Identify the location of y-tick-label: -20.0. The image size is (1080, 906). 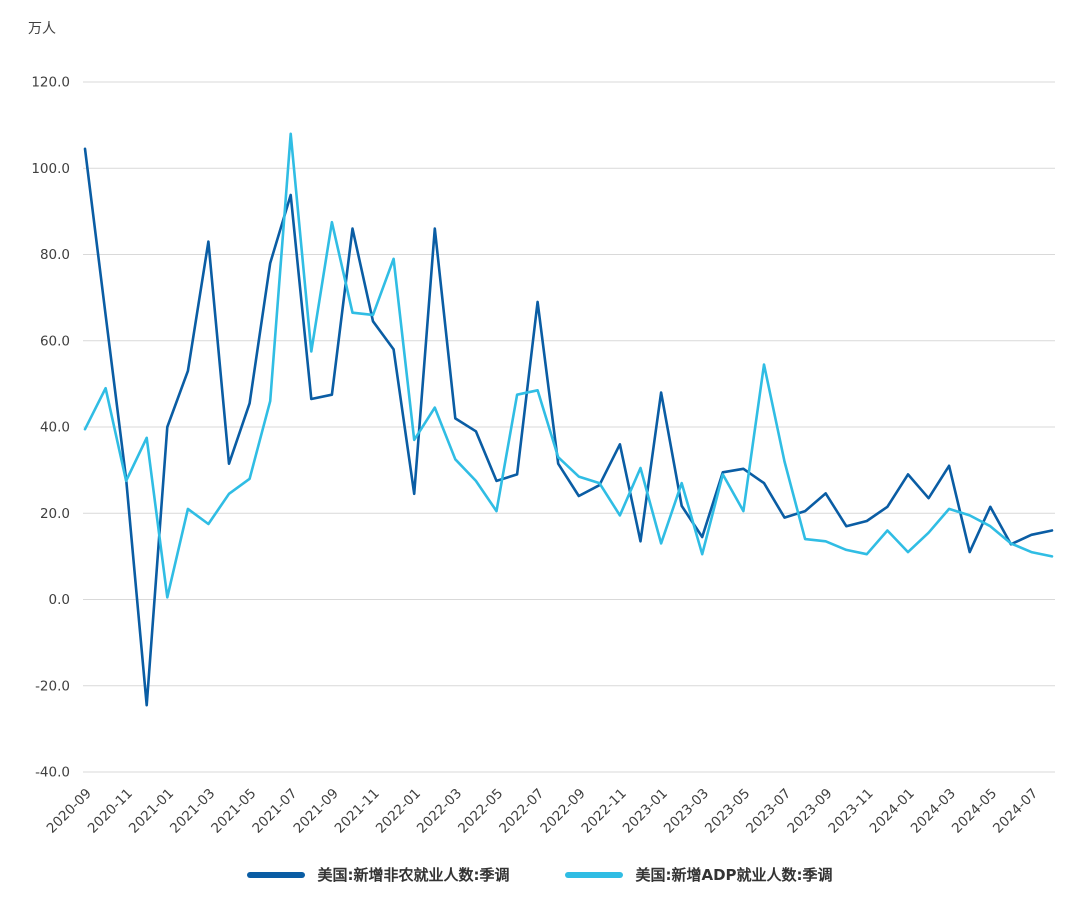
(52, 686).